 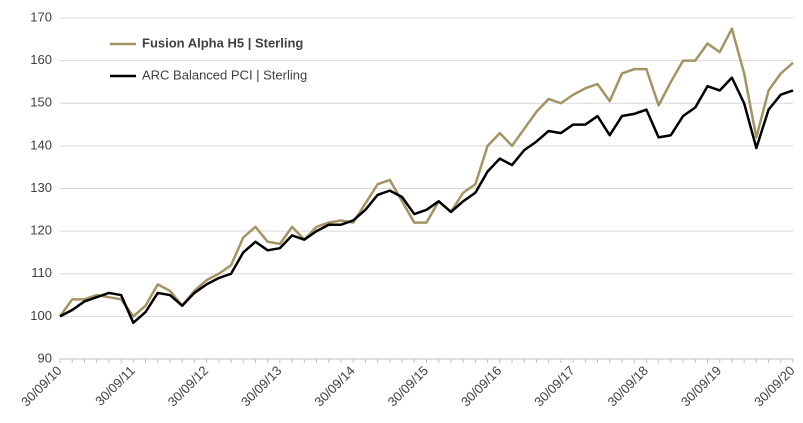 I want to click on x-tick-label: 30/09/15, so click(x=408, y=386).